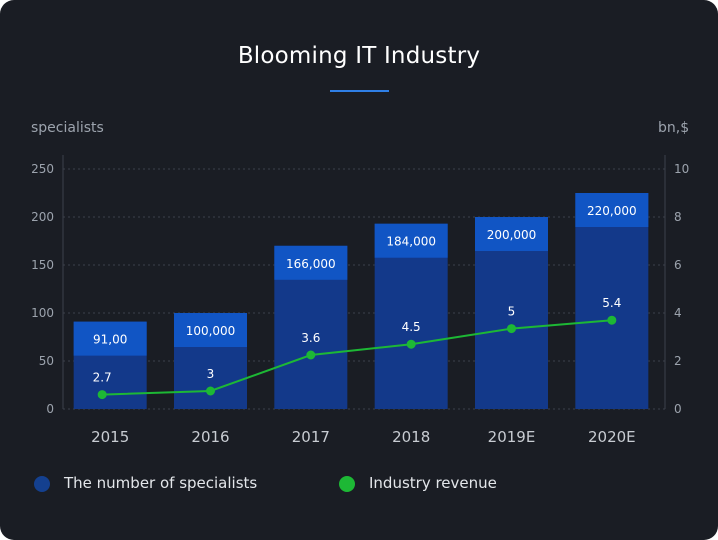 The image size is (718, 540). Describe the element at coordinates (211, 374) in the screenshot. I see `revenue-data-label: 3` at that location.